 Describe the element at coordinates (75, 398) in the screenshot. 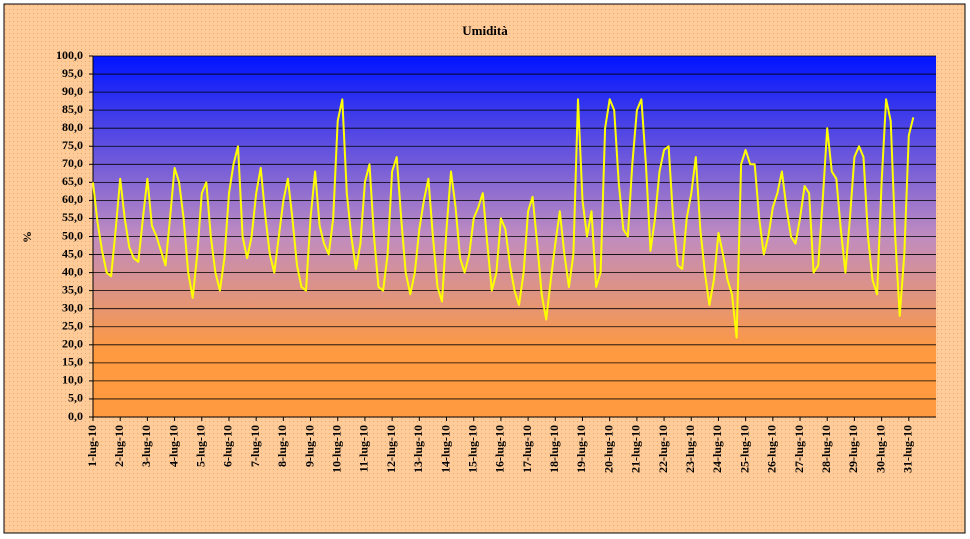

I see `y-tick-label: 5,0` at that location.